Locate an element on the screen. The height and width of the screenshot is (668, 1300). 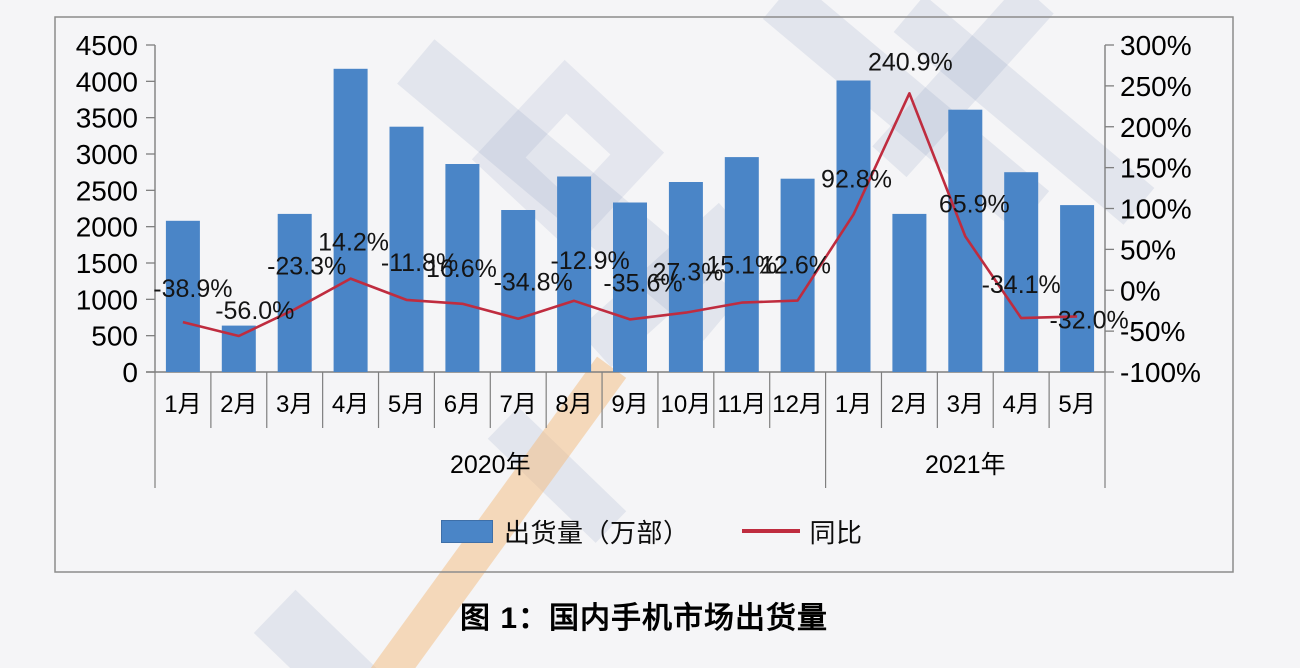
group-label-2021: 2021年 is located at coordinates (965, 465).